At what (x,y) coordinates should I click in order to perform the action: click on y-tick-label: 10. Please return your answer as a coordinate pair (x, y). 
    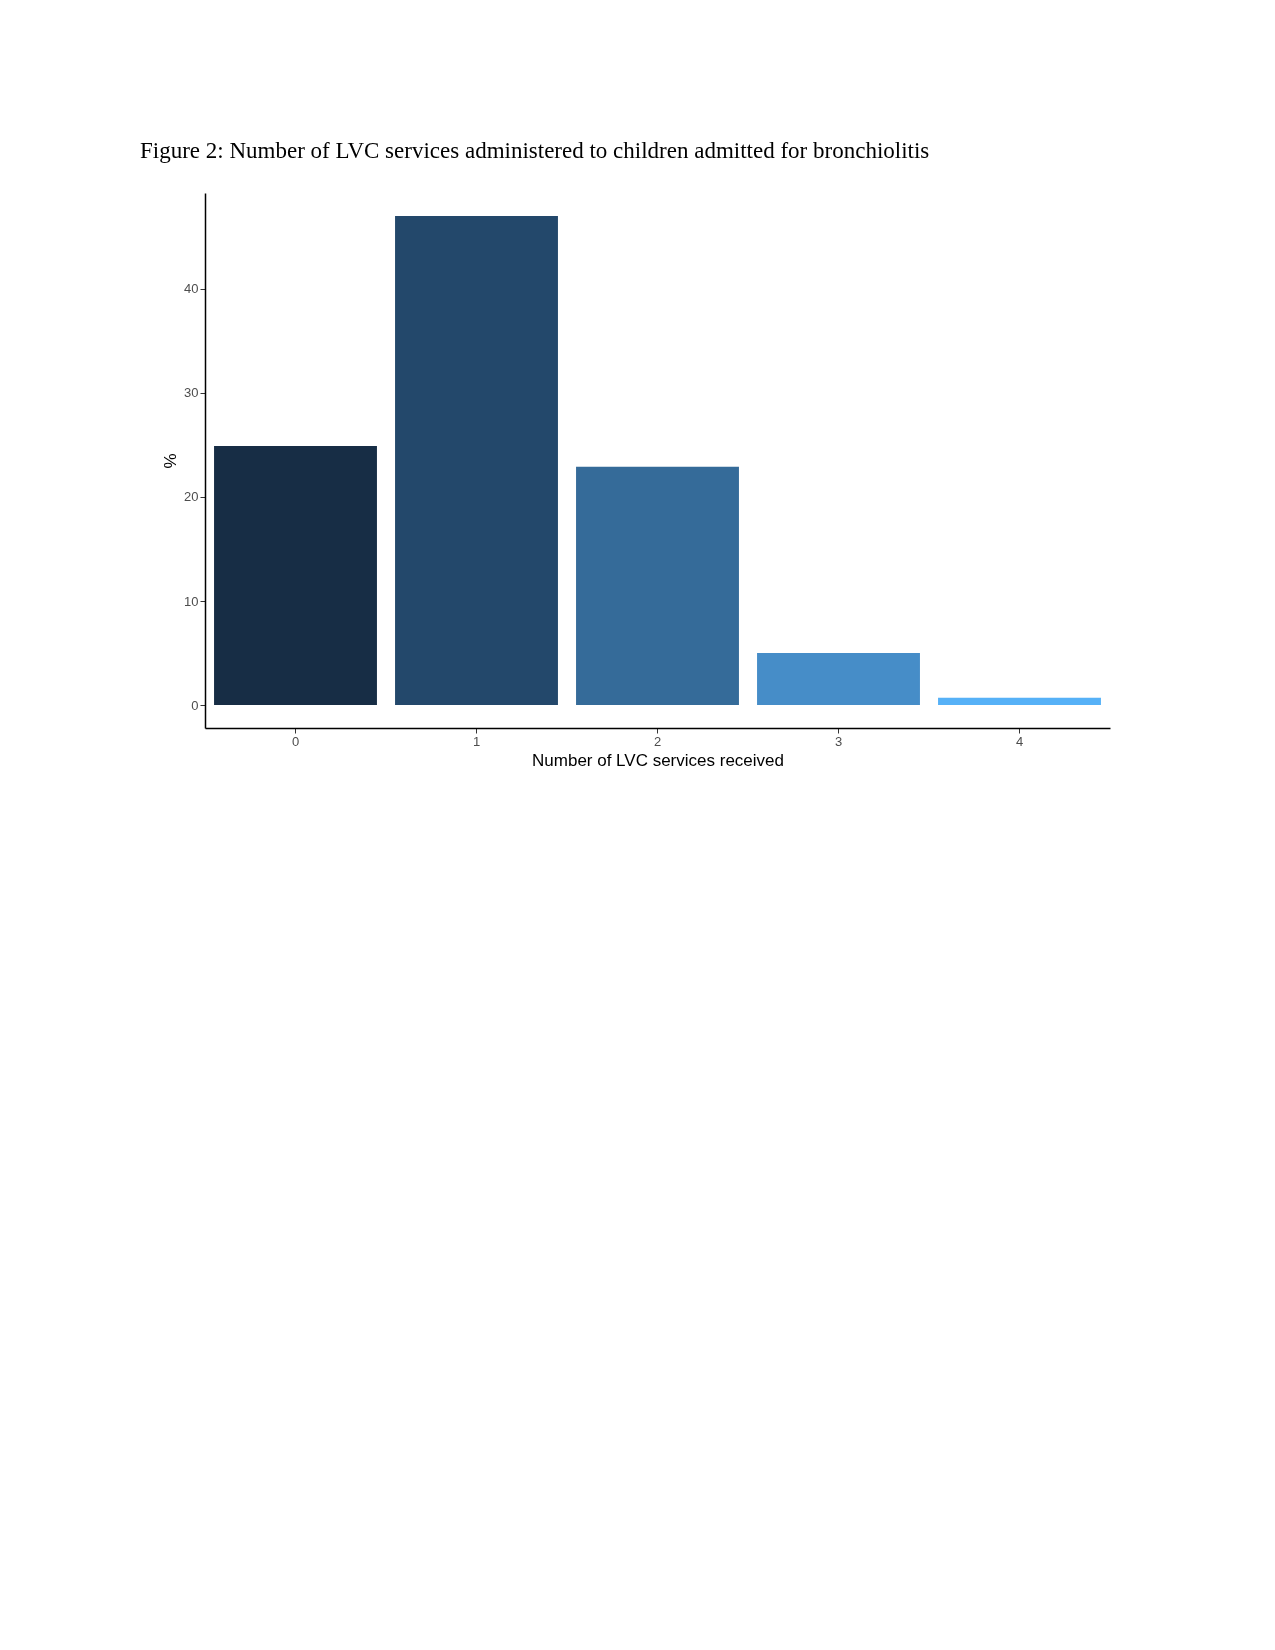
    Looking at the image, I should click on (191, 601).